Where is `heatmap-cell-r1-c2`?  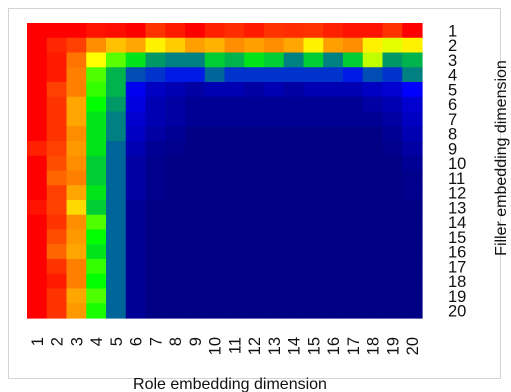
heatmap-cell-r1-c2 is located at coordinates (57, 31).